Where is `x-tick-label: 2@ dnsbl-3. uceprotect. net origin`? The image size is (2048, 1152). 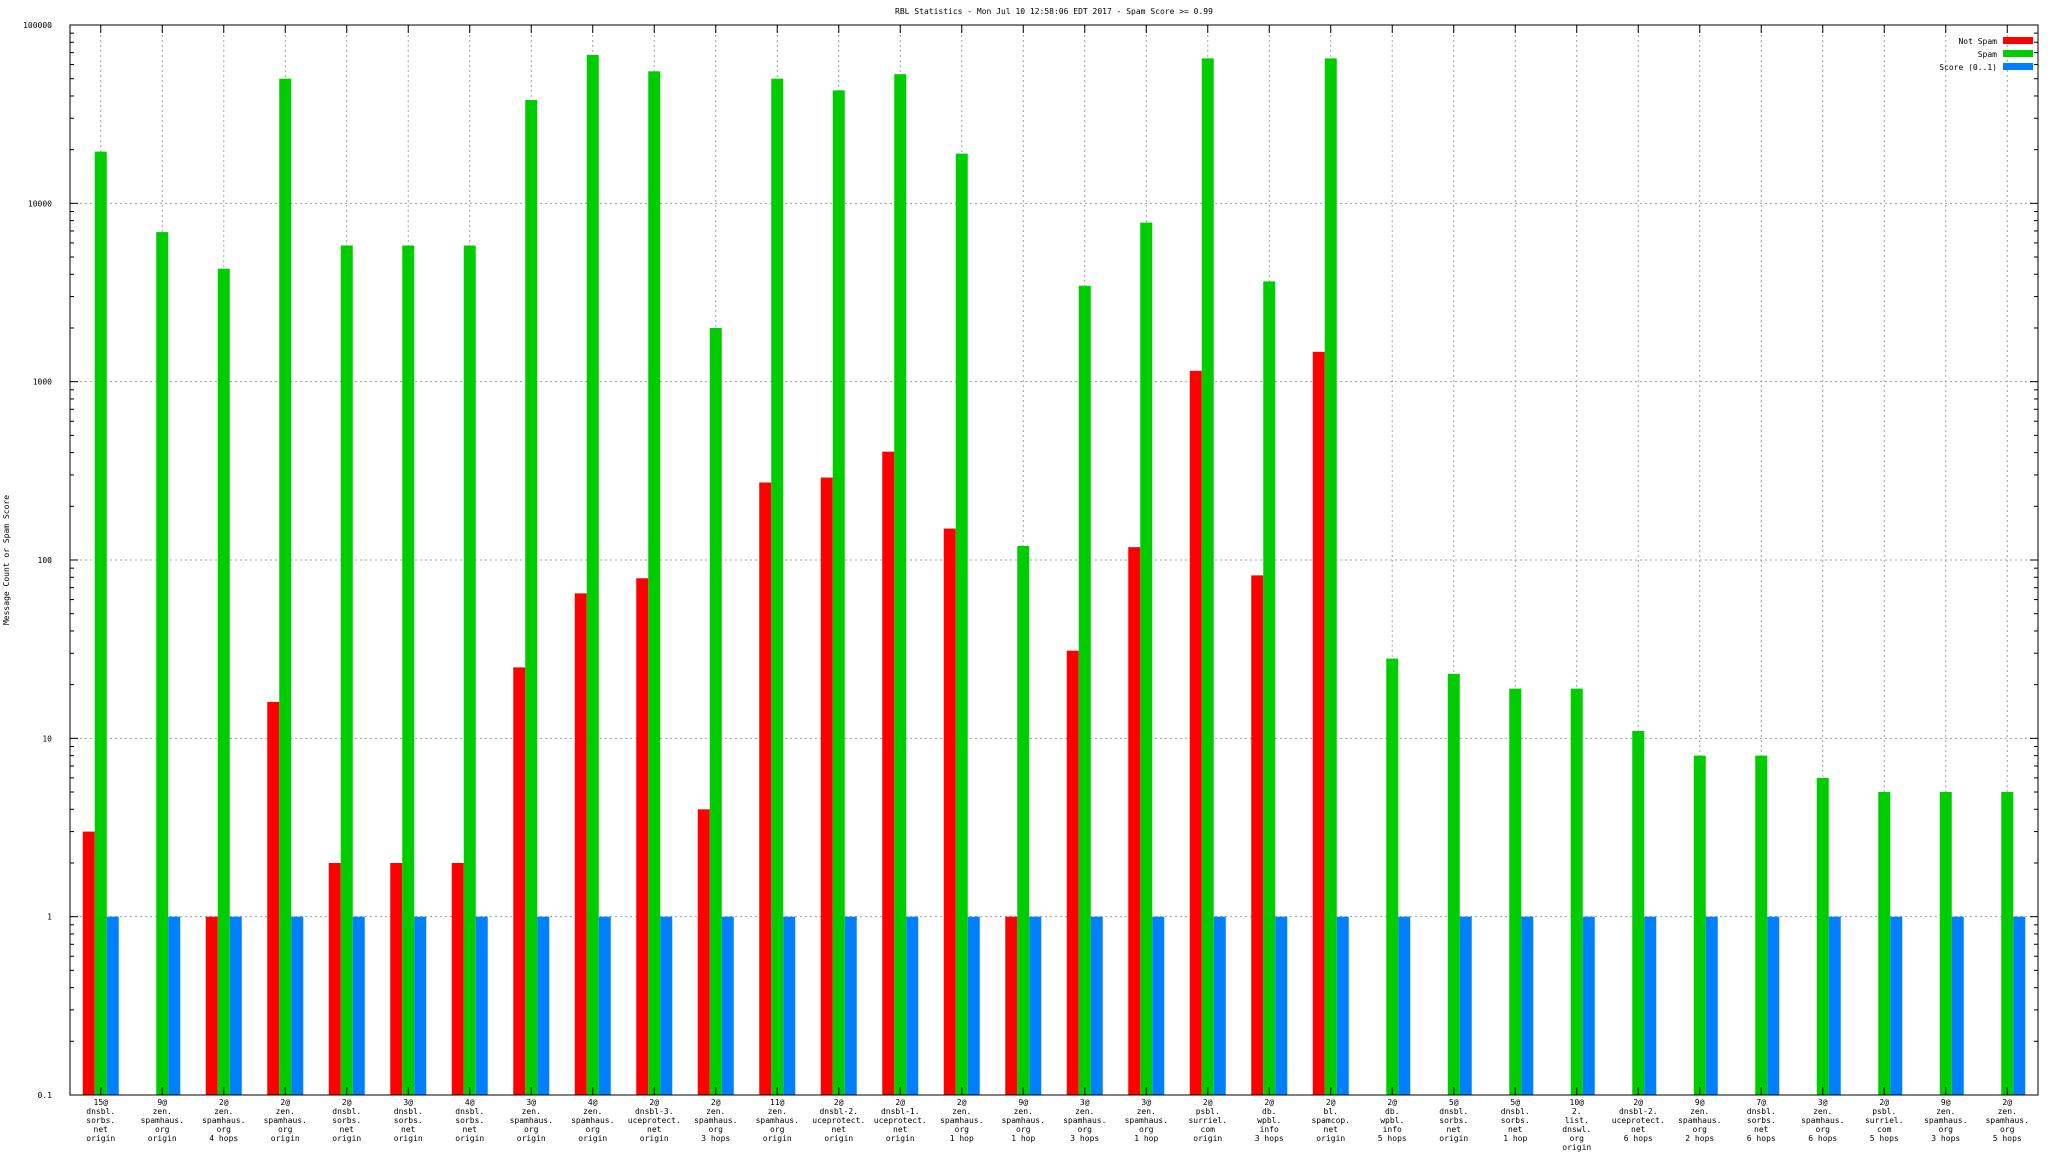
x-tick-label: 2@ dnsbl-3. uceprotect. net origin is located at coordinates (654, 1120).